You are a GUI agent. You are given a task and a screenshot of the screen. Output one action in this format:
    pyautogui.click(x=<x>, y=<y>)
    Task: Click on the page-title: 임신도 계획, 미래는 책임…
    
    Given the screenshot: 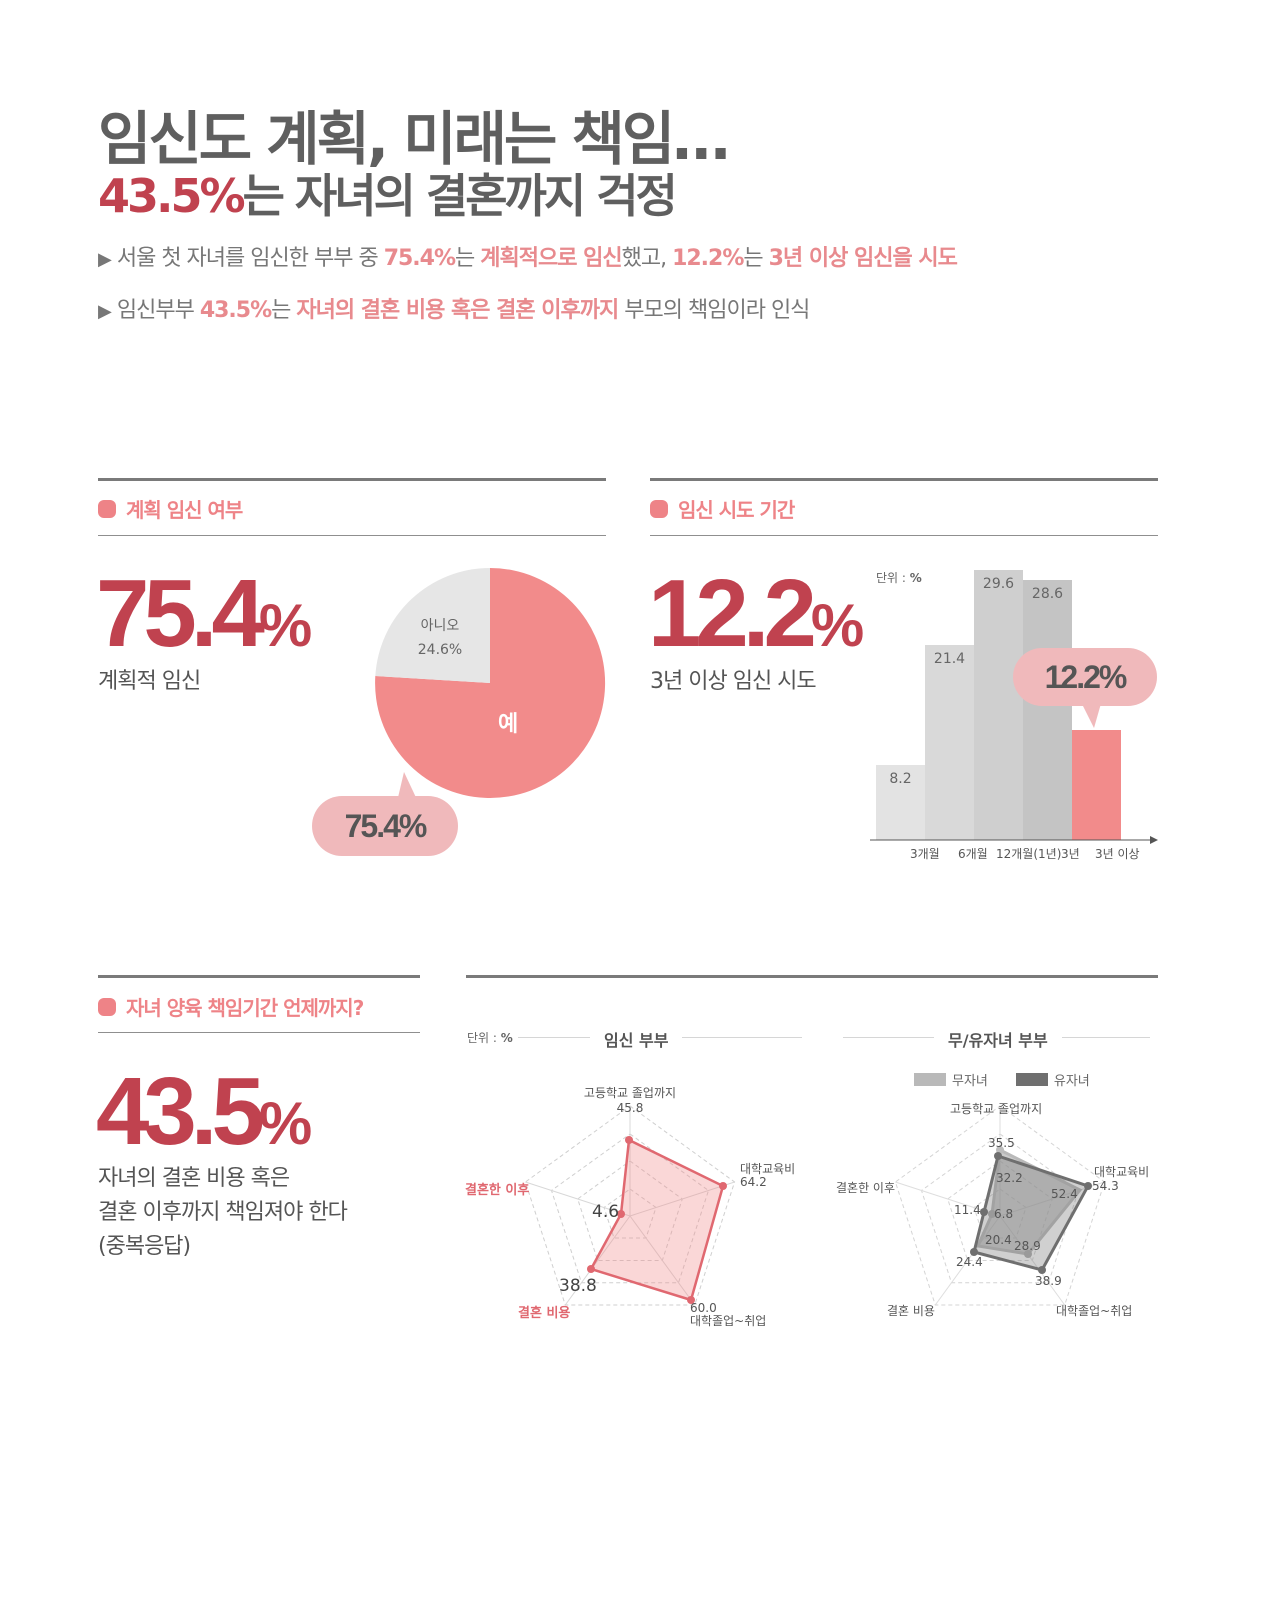 What is the action you would take?
    pyautogui.click(x=414, y=139)
    